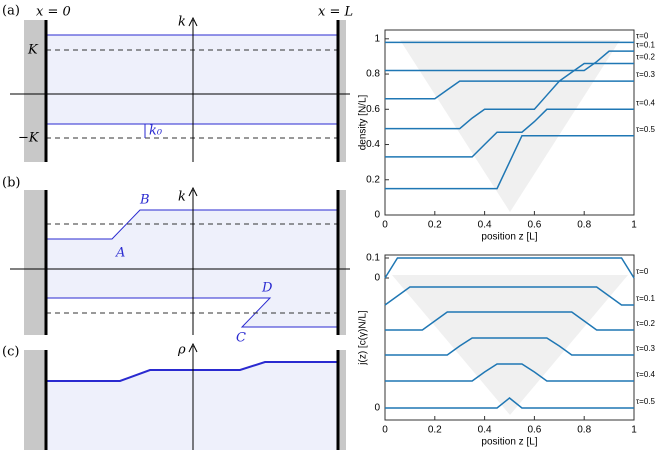 Image resolution: width=659 pixels, height=467 pixels. Describe the element at coordinates (11, 183) in the screenshot. I see `panel-label: (b)` at that location.